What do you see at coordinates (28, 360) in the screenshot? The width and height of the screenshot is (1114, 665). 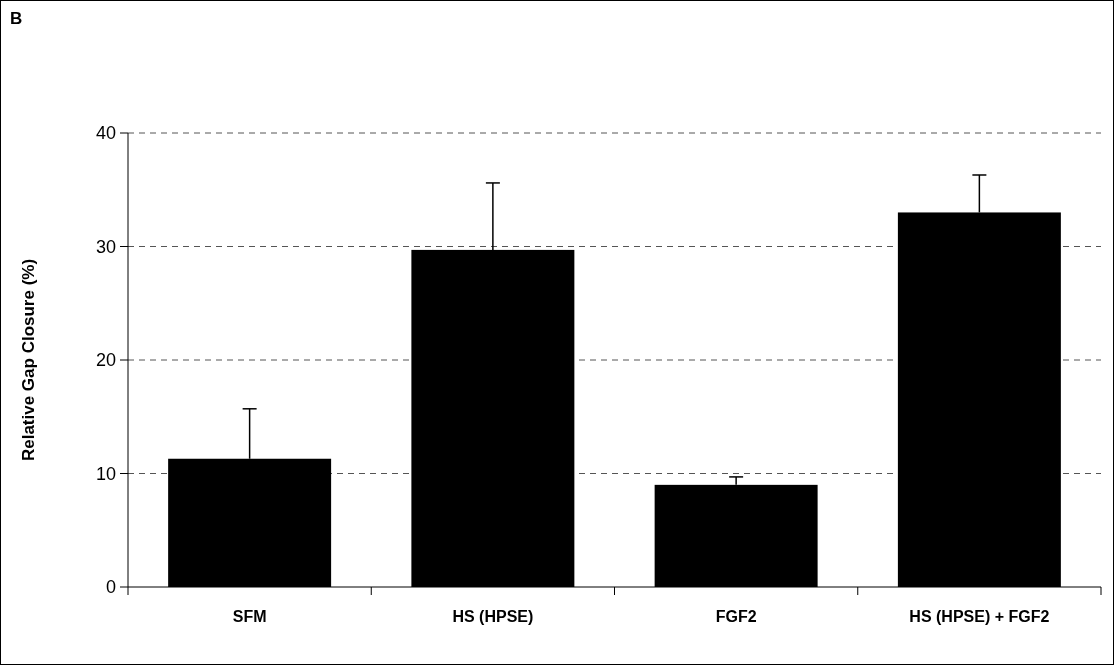 I see `y-axis-title: Relative Gap Closure (%)` at bounding box center [28, 360].